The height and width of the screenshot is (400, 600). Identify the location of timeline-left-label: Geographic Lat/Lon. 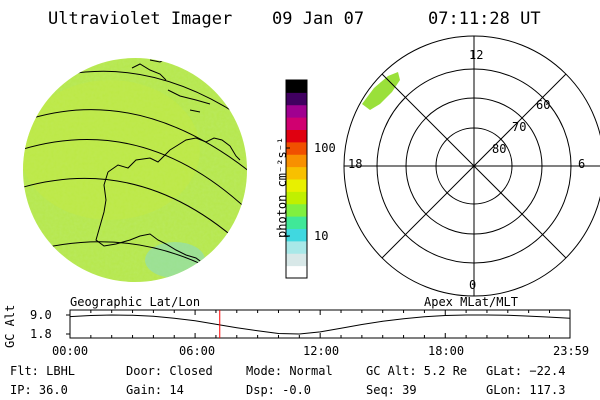
(135, 302).